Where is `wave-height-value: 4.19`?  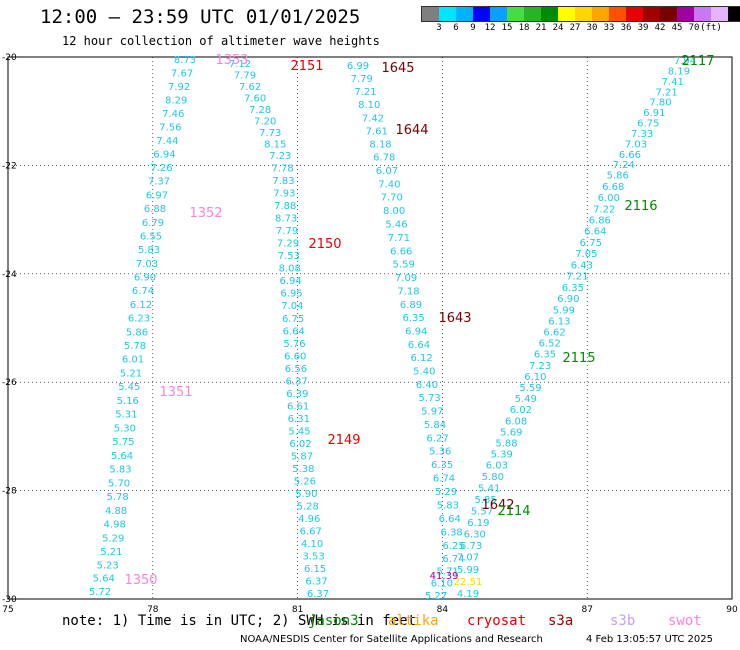 wave-height-value: 4.19 is located at coordinates (468, 594).